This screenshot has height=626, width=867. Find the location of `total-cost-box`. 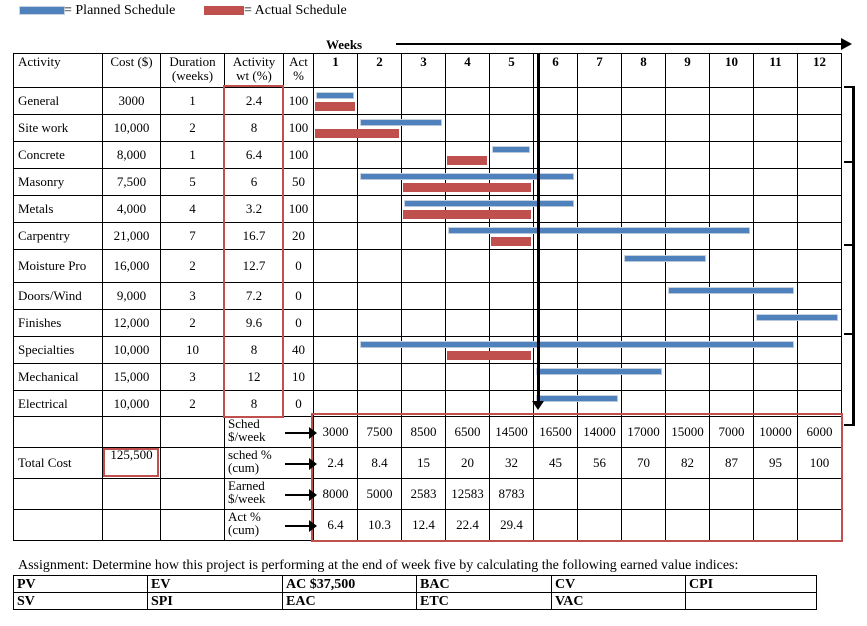

total-cost-box is located at coordinates (131, 462).